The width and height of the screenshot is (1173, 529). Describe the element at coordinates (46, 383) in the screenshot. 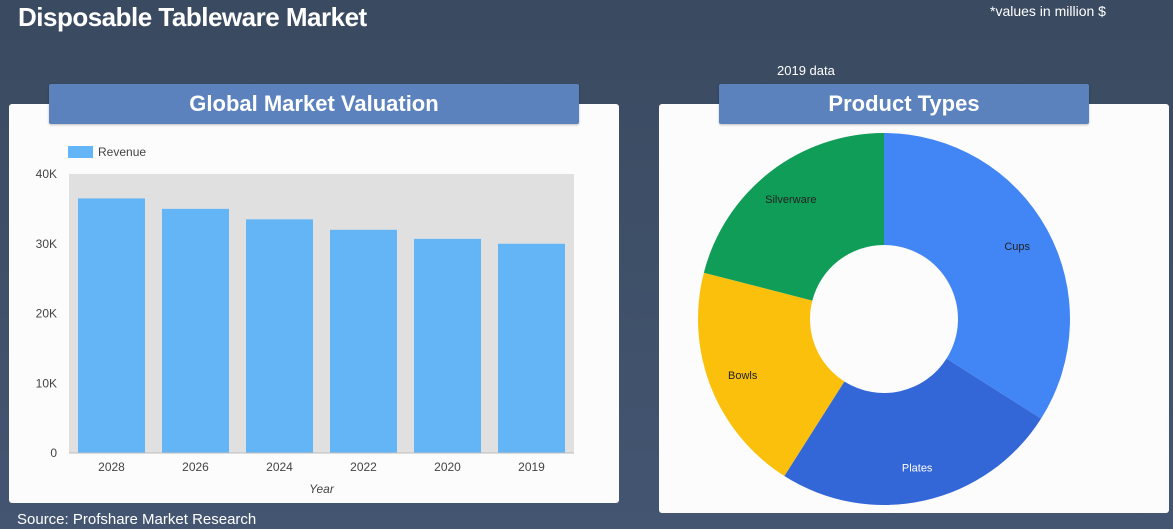

I see `y-tick-label: 10K` at that location.